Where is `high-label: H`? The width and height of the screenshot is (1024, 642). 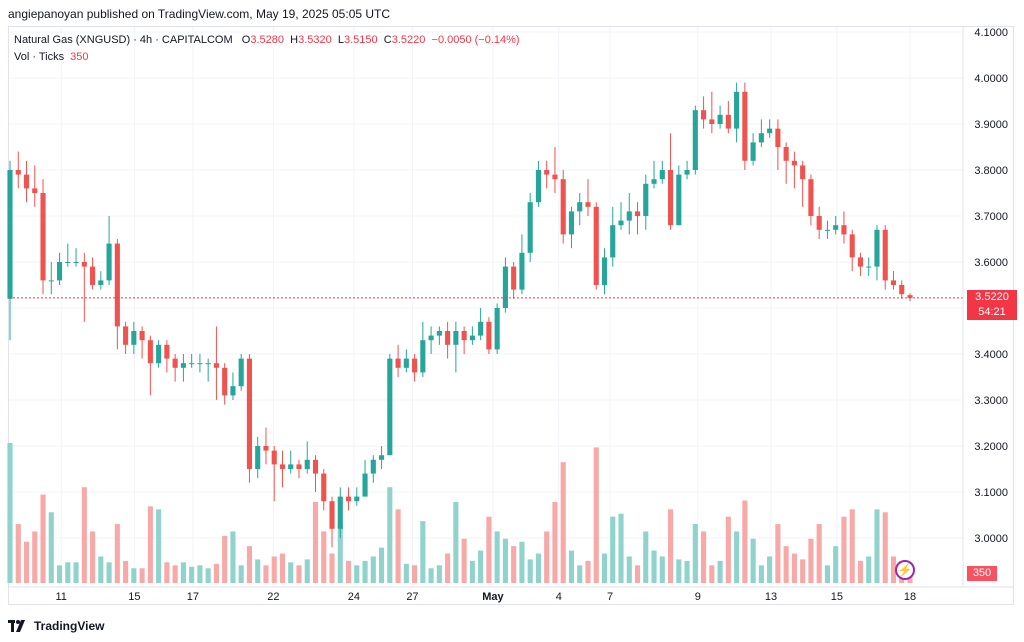
high-label: H is located at coordinates (294, 40).